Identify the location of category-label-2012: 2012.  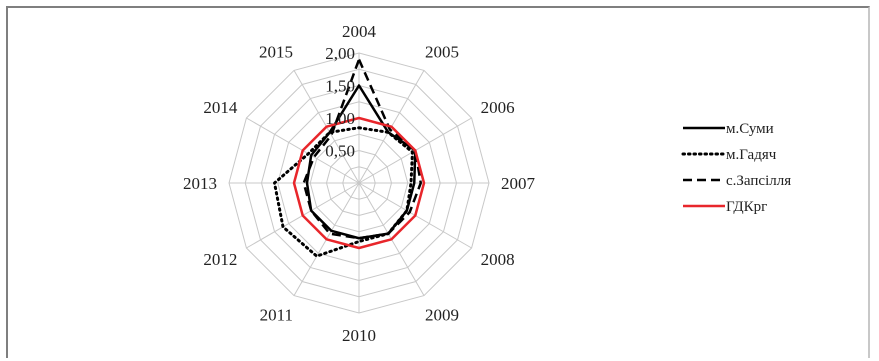
(220, 259).